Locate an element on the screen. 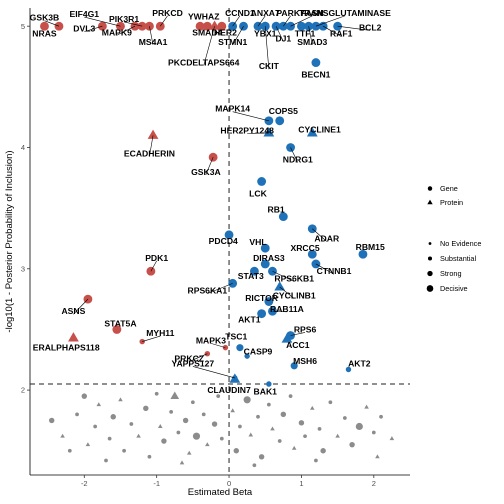  point-lck is located at coordinates (262, 181).